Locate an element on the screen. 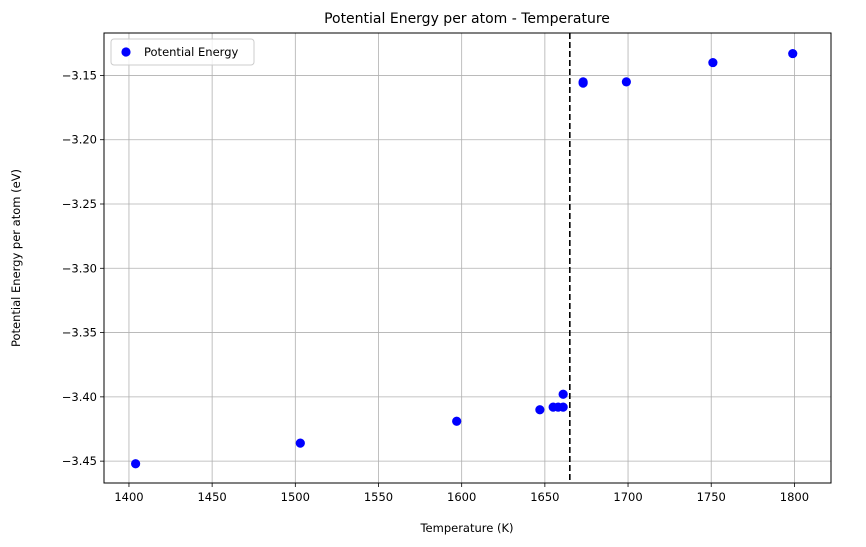 This screenshot has height=547, width=866. chart-title: Potential Energy per atom - Temperature is located at coordinates (467, 19).